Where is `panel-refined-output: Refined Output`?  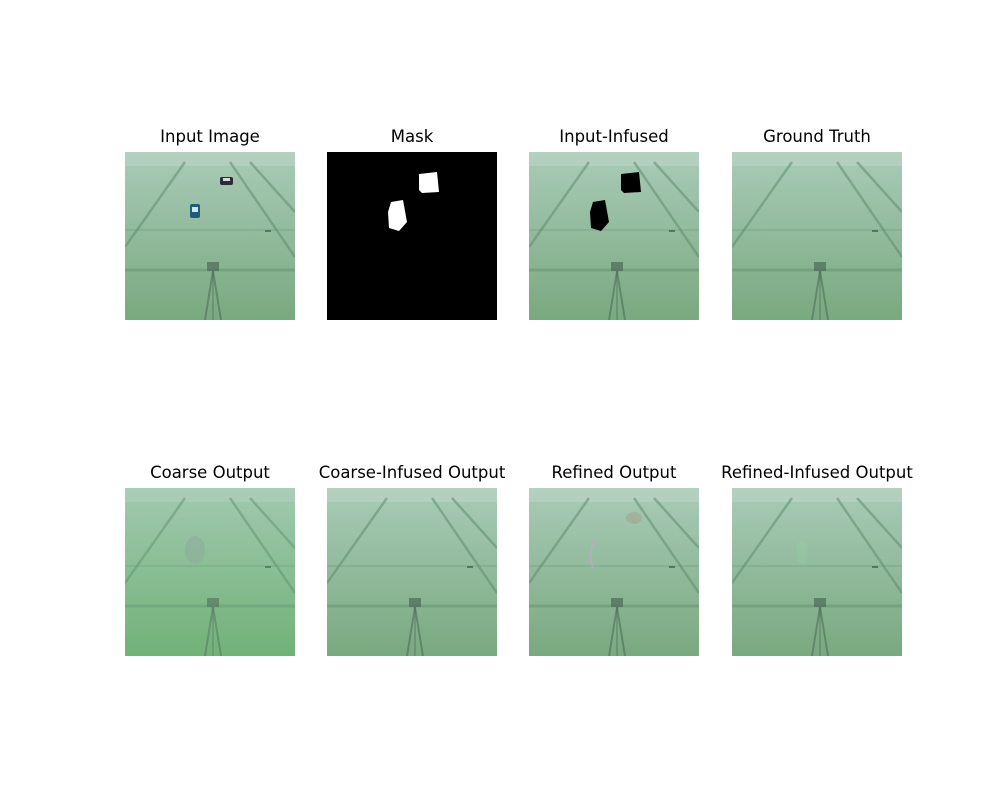
panel-refined-output: Refined Output is located at coordinates (614, 559).